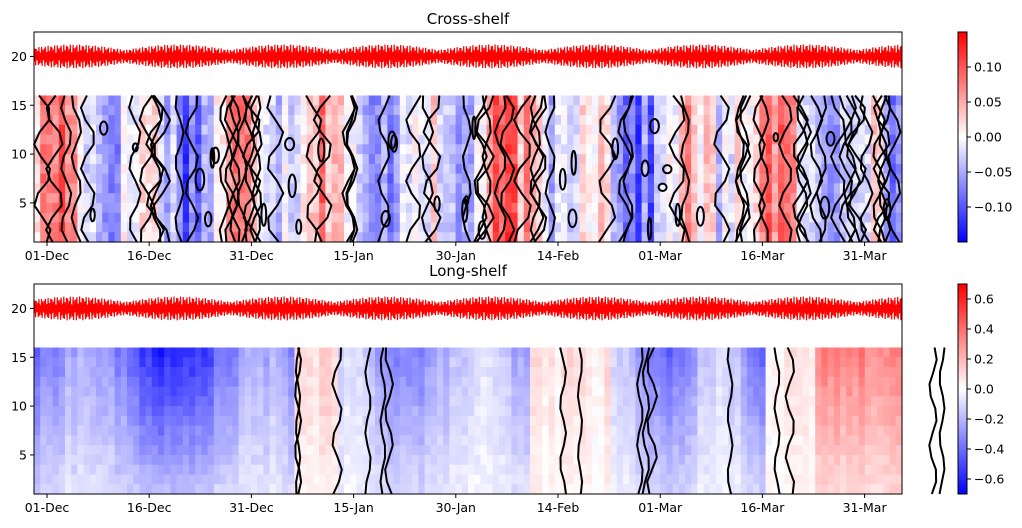 The width and height of the screenshot is (1022, 528). Describe the element at coordinates (353, 507) in the screenshot. I see `x-tick-label: 15-Jan` at that location.